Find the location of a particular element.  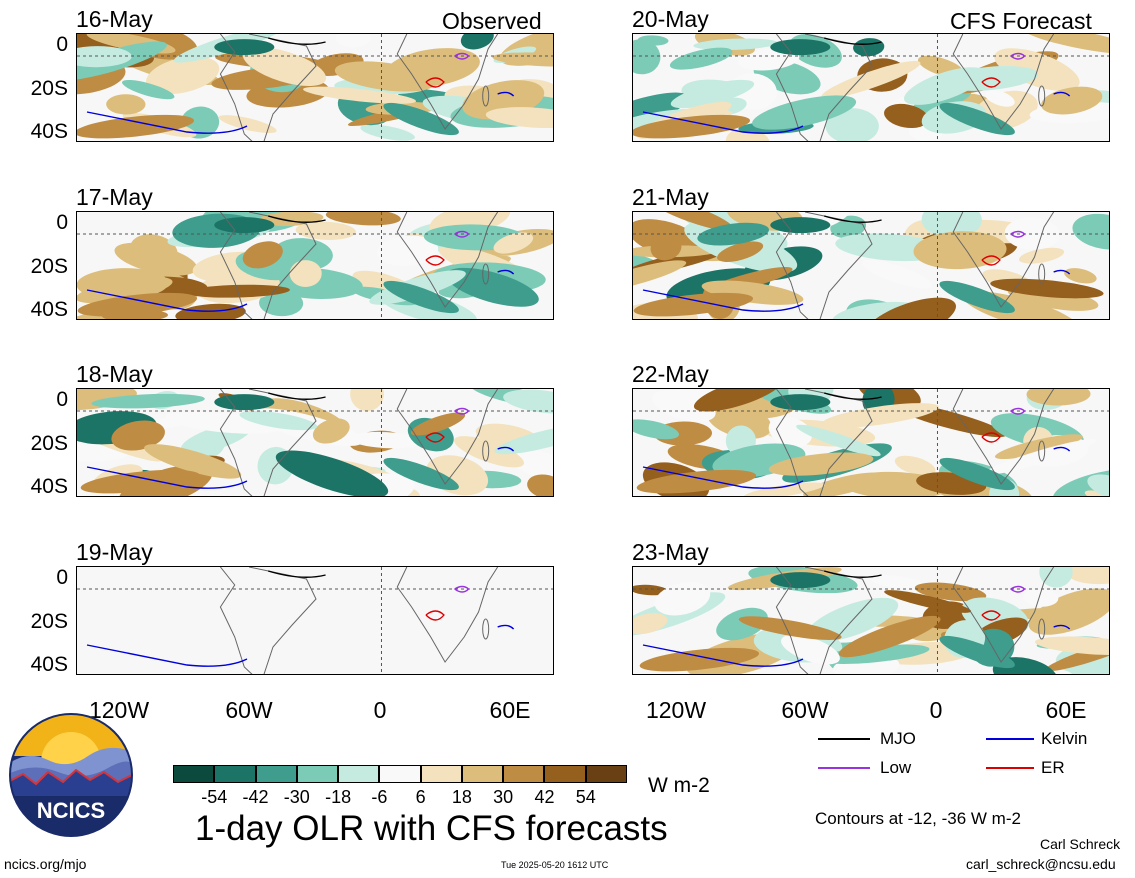

lat-label-0-1: 20S is located at coordinates (49, 88).